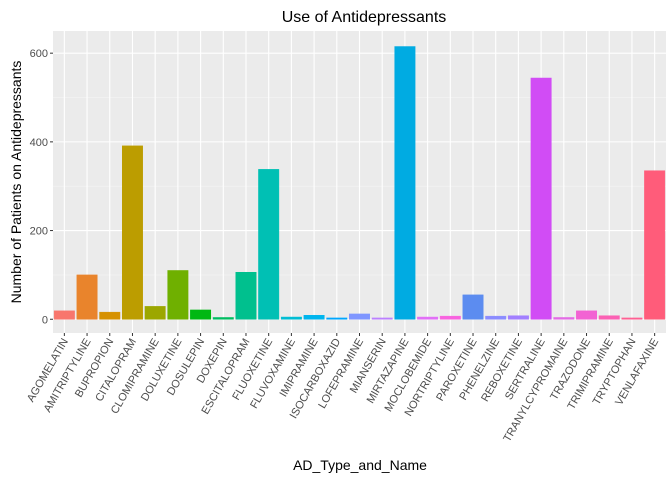 Image resolution: width=672 pixels, height=480 pixels. I want to click on bar-imipramine, so click(314, 317).